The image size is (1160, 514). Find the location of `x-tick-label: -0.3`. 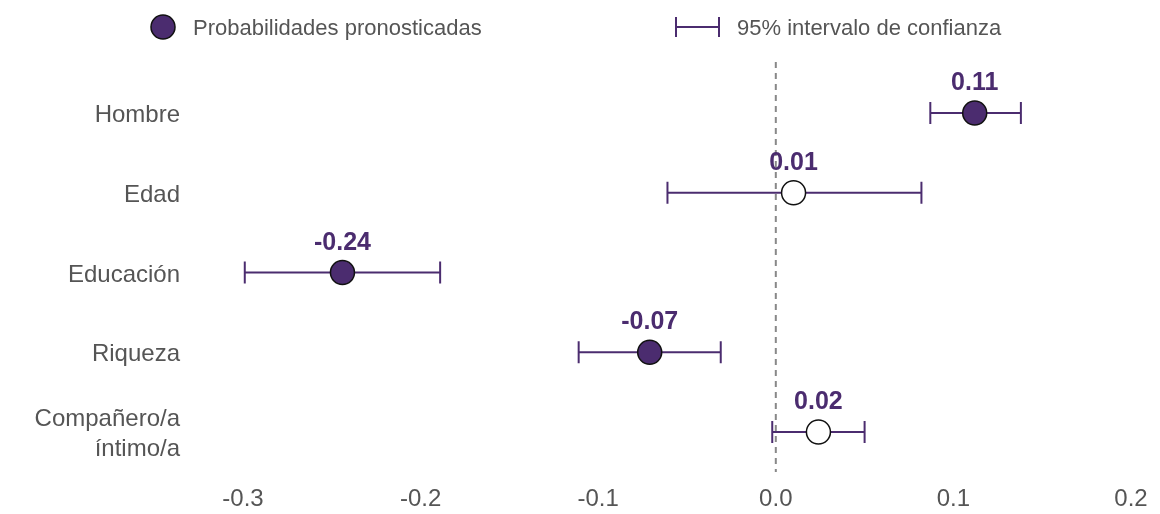

x-tick-label: -0.3 is located at coordinates (243, 497).